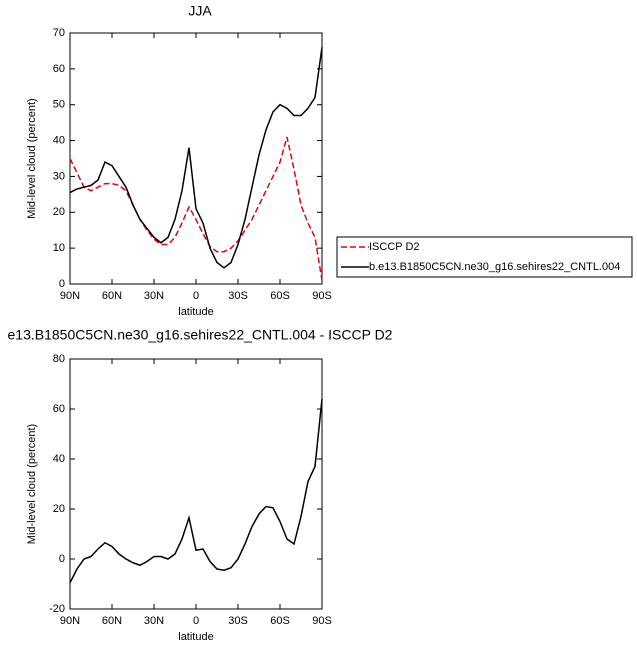 The image size is (637, 655). What do you see at coordinates (59, 359) in the screenshot?
I see `y-tick-label: 80` at bounding box center [59, 359].